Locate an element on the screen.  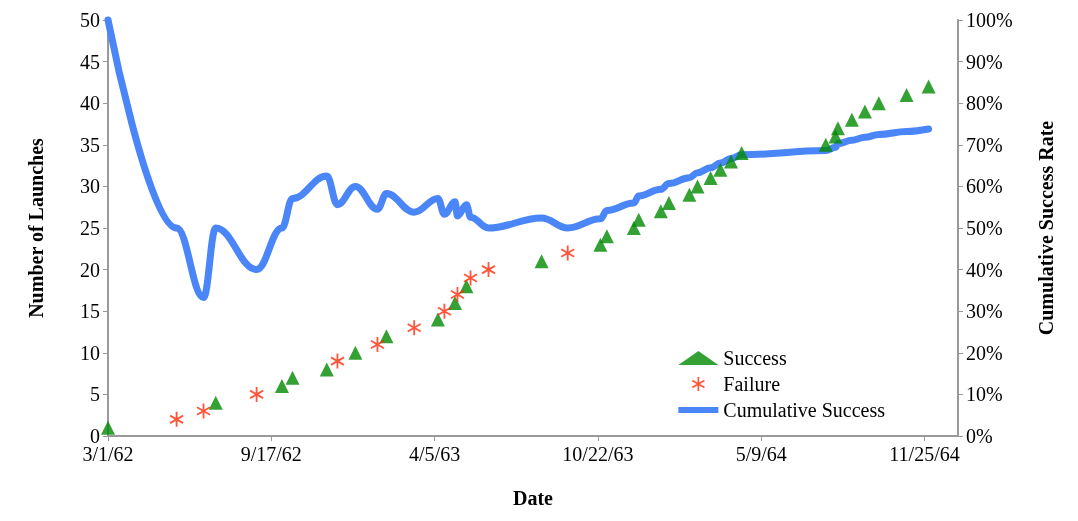
y-tick-label: 30 is located at coordinates (90, 186).